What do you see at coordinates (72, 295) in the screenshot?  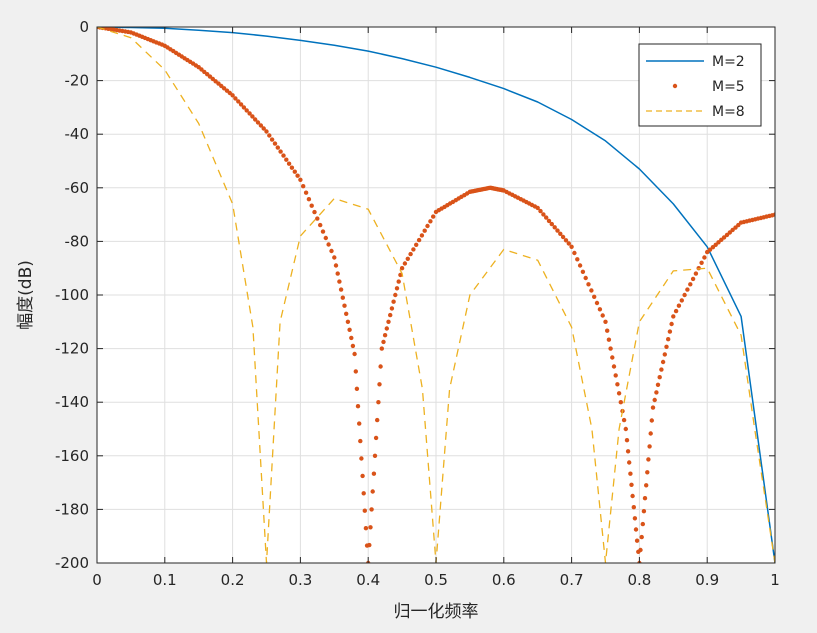 I see `y-tick-label: -100` at bounding box center [72, 295].